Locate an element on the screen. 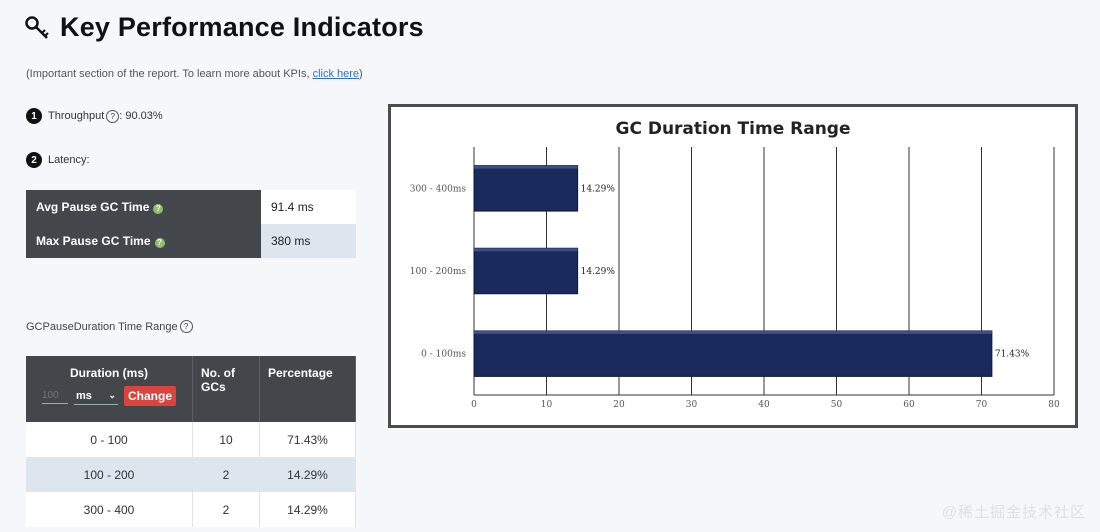 This screenshot has width=1100, height=532. count-cell: 10 is located at coordinates (226, 439).